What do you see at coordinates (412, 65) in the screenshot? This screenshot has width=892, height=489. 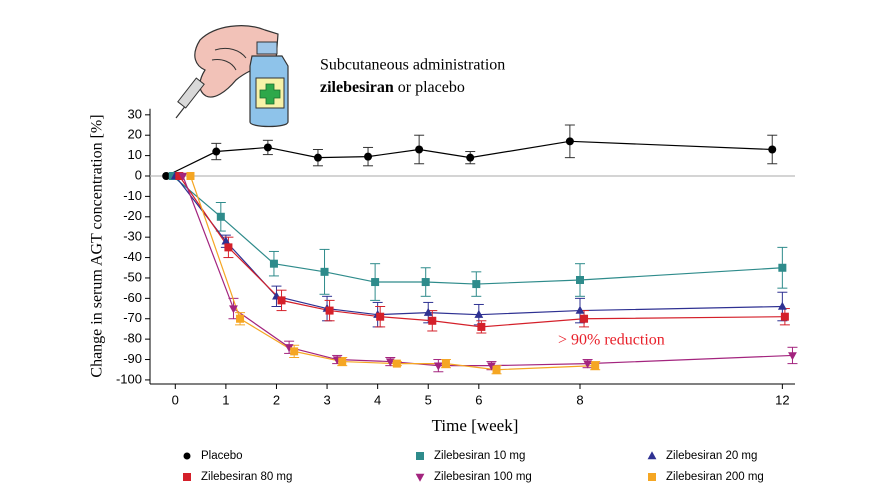 I see `header-line1: Subcutaneous administration` at bounding box center [412, 65].